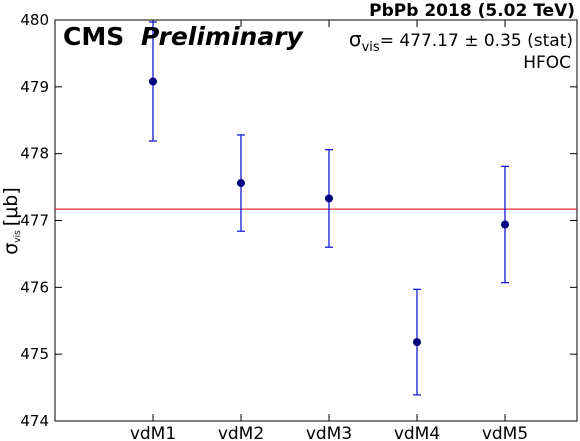 The image size is (580, 441). What do you see at coordinates (11, 206) in the screenshot?
I see `y-axis-unit: [μb]` at bounding box center [11, 206].